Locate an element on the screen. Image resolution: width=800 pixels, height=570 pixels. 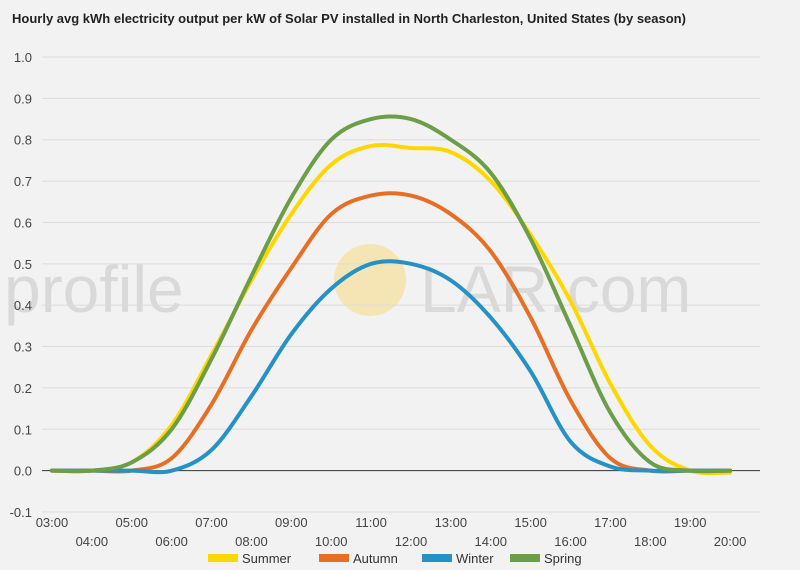
y-tick-label: 0.8 is located at coordinates (23, 140).